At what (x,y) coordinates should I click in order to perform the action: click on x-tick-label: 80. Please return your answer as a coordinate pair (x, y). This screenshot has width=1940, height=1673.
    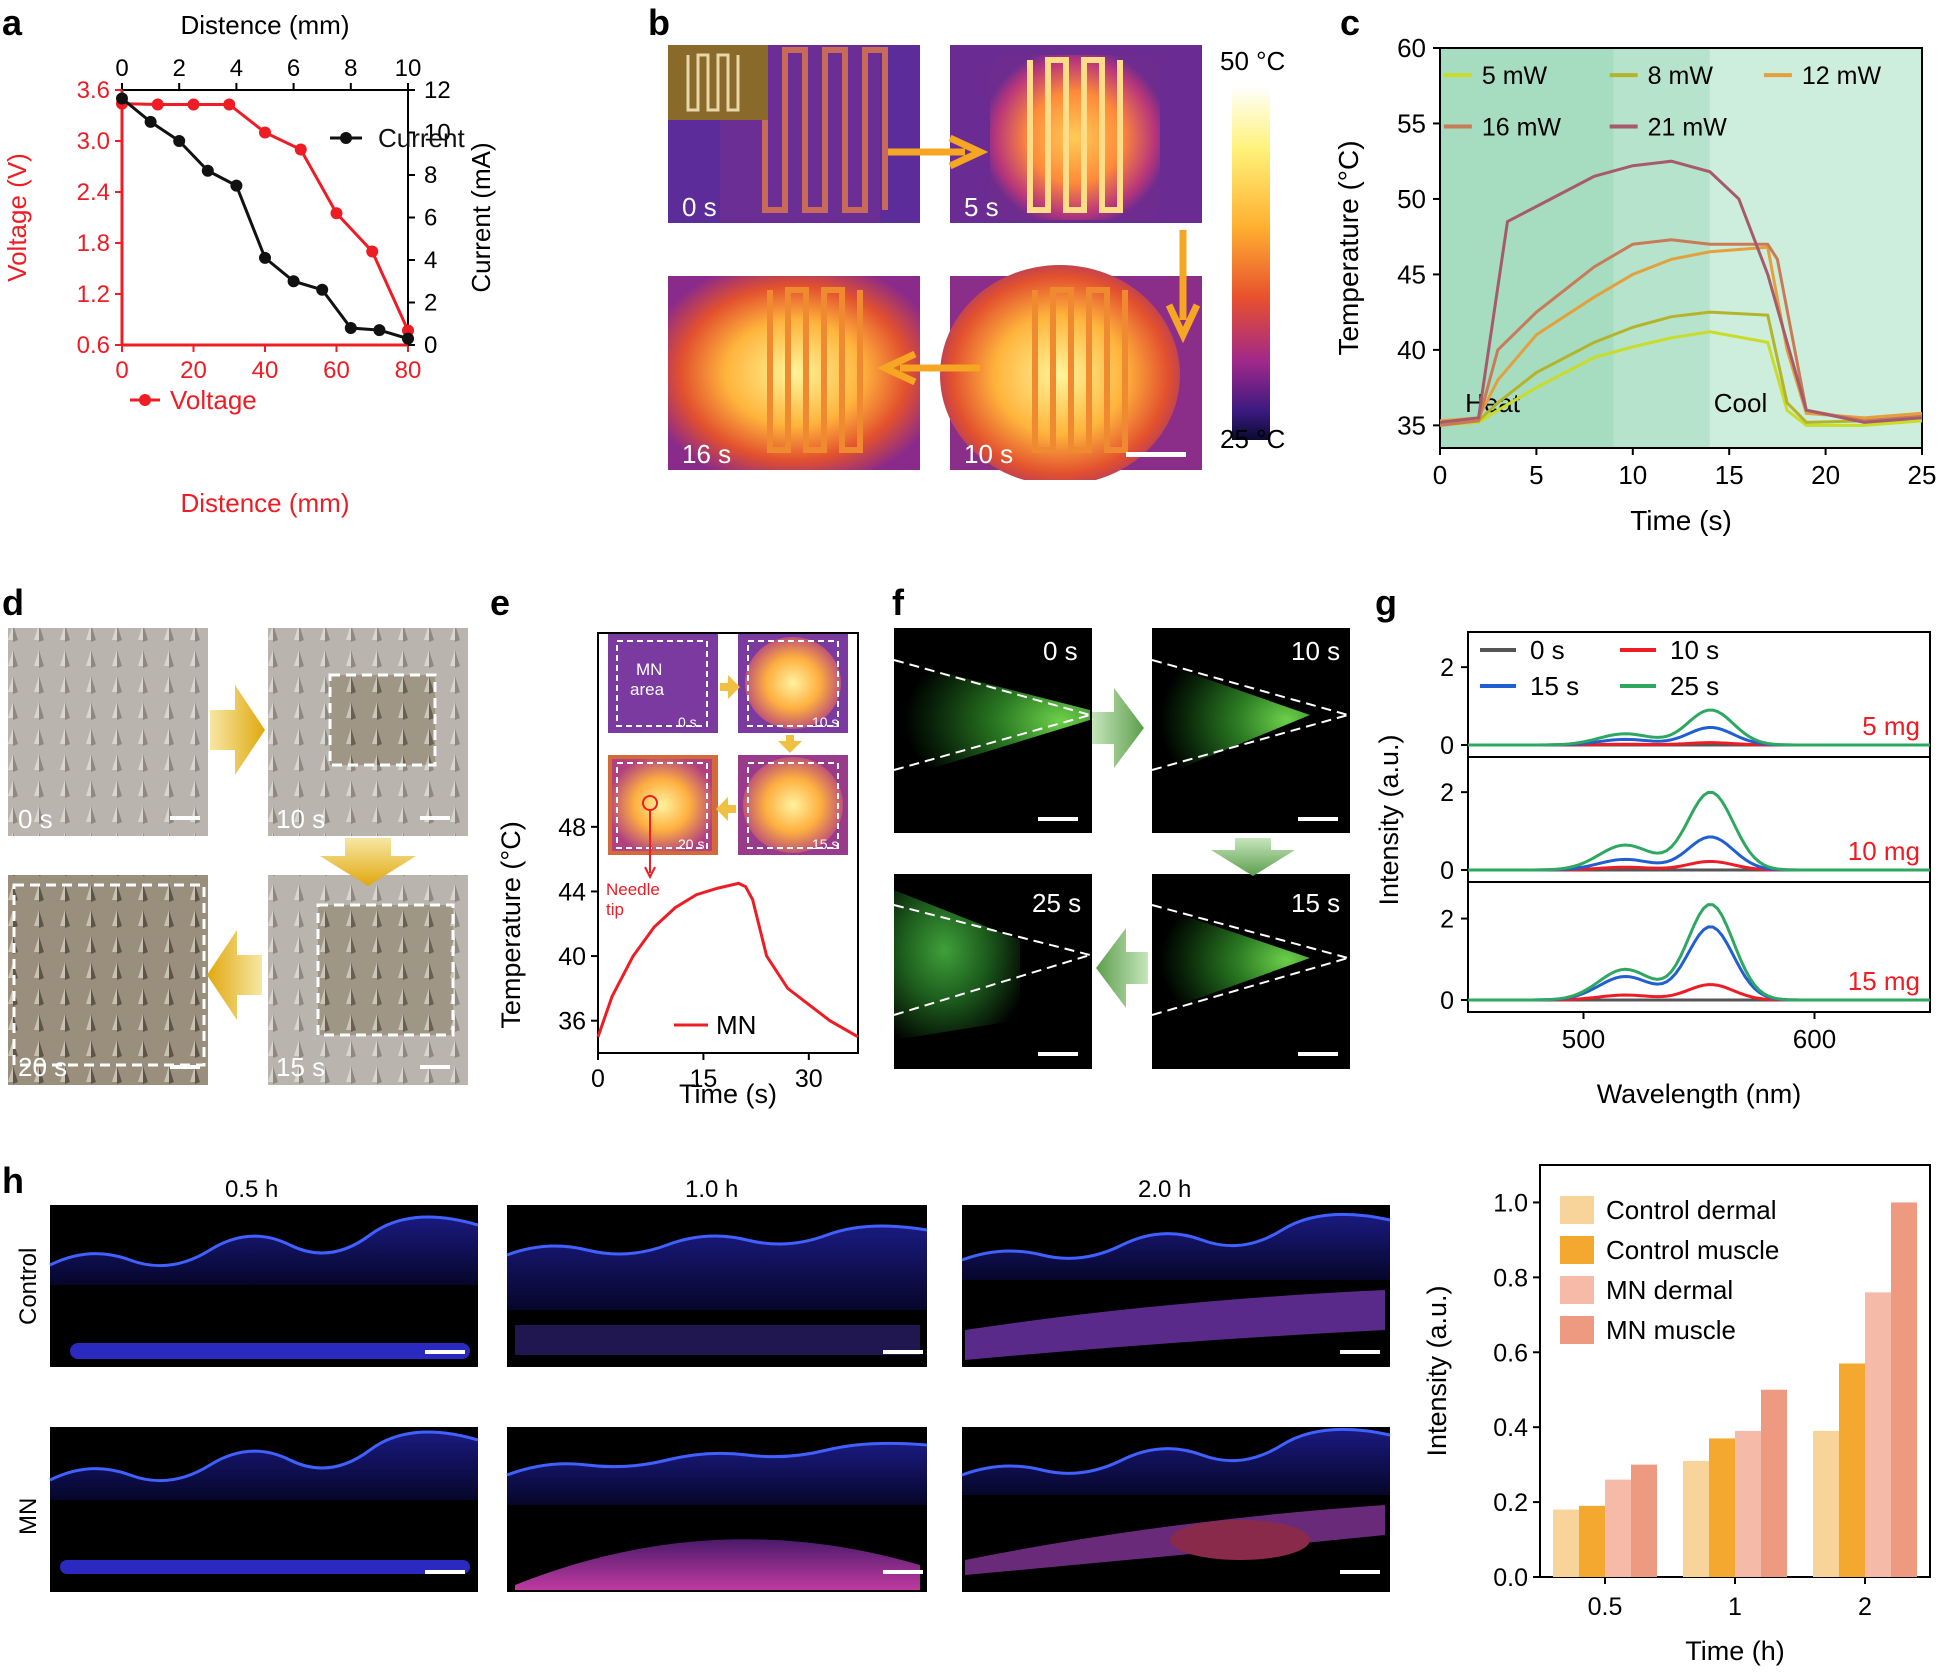
    Looking at the image, I should click on (408, 370).